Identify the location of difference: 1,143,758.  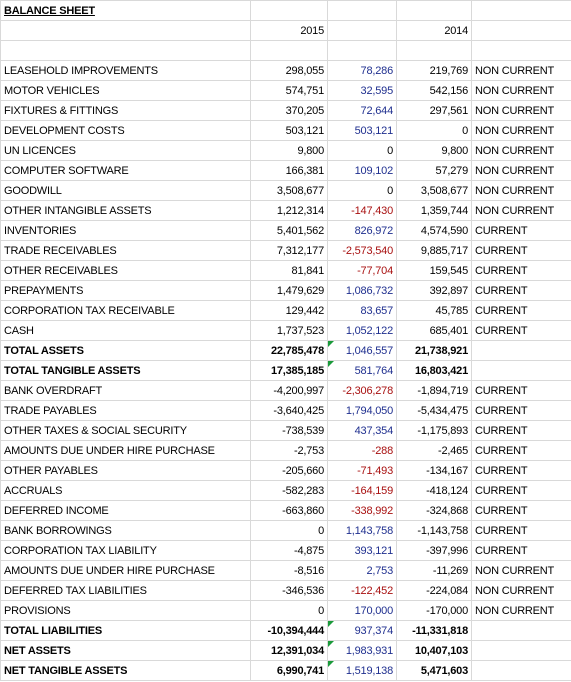
(362, 530).